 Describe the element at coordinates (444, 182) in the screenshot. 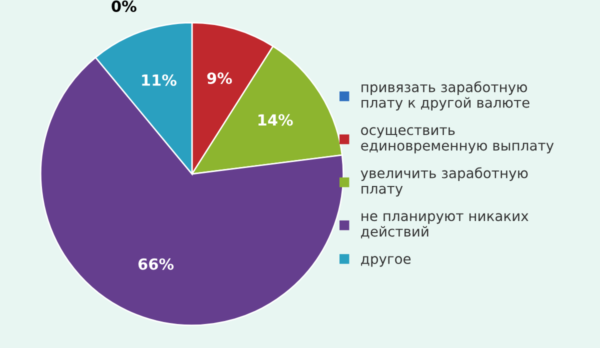

I see `legend-label: увеличить заработную плату` at that location.